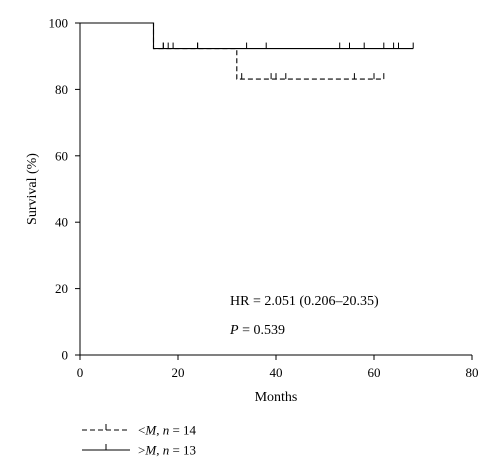 This screenshot has width=500, height=473. What do you see at coordinates (61, 89) in the screenshot?
I see `y-tick-label: 80` at bounding box center [61, 89].